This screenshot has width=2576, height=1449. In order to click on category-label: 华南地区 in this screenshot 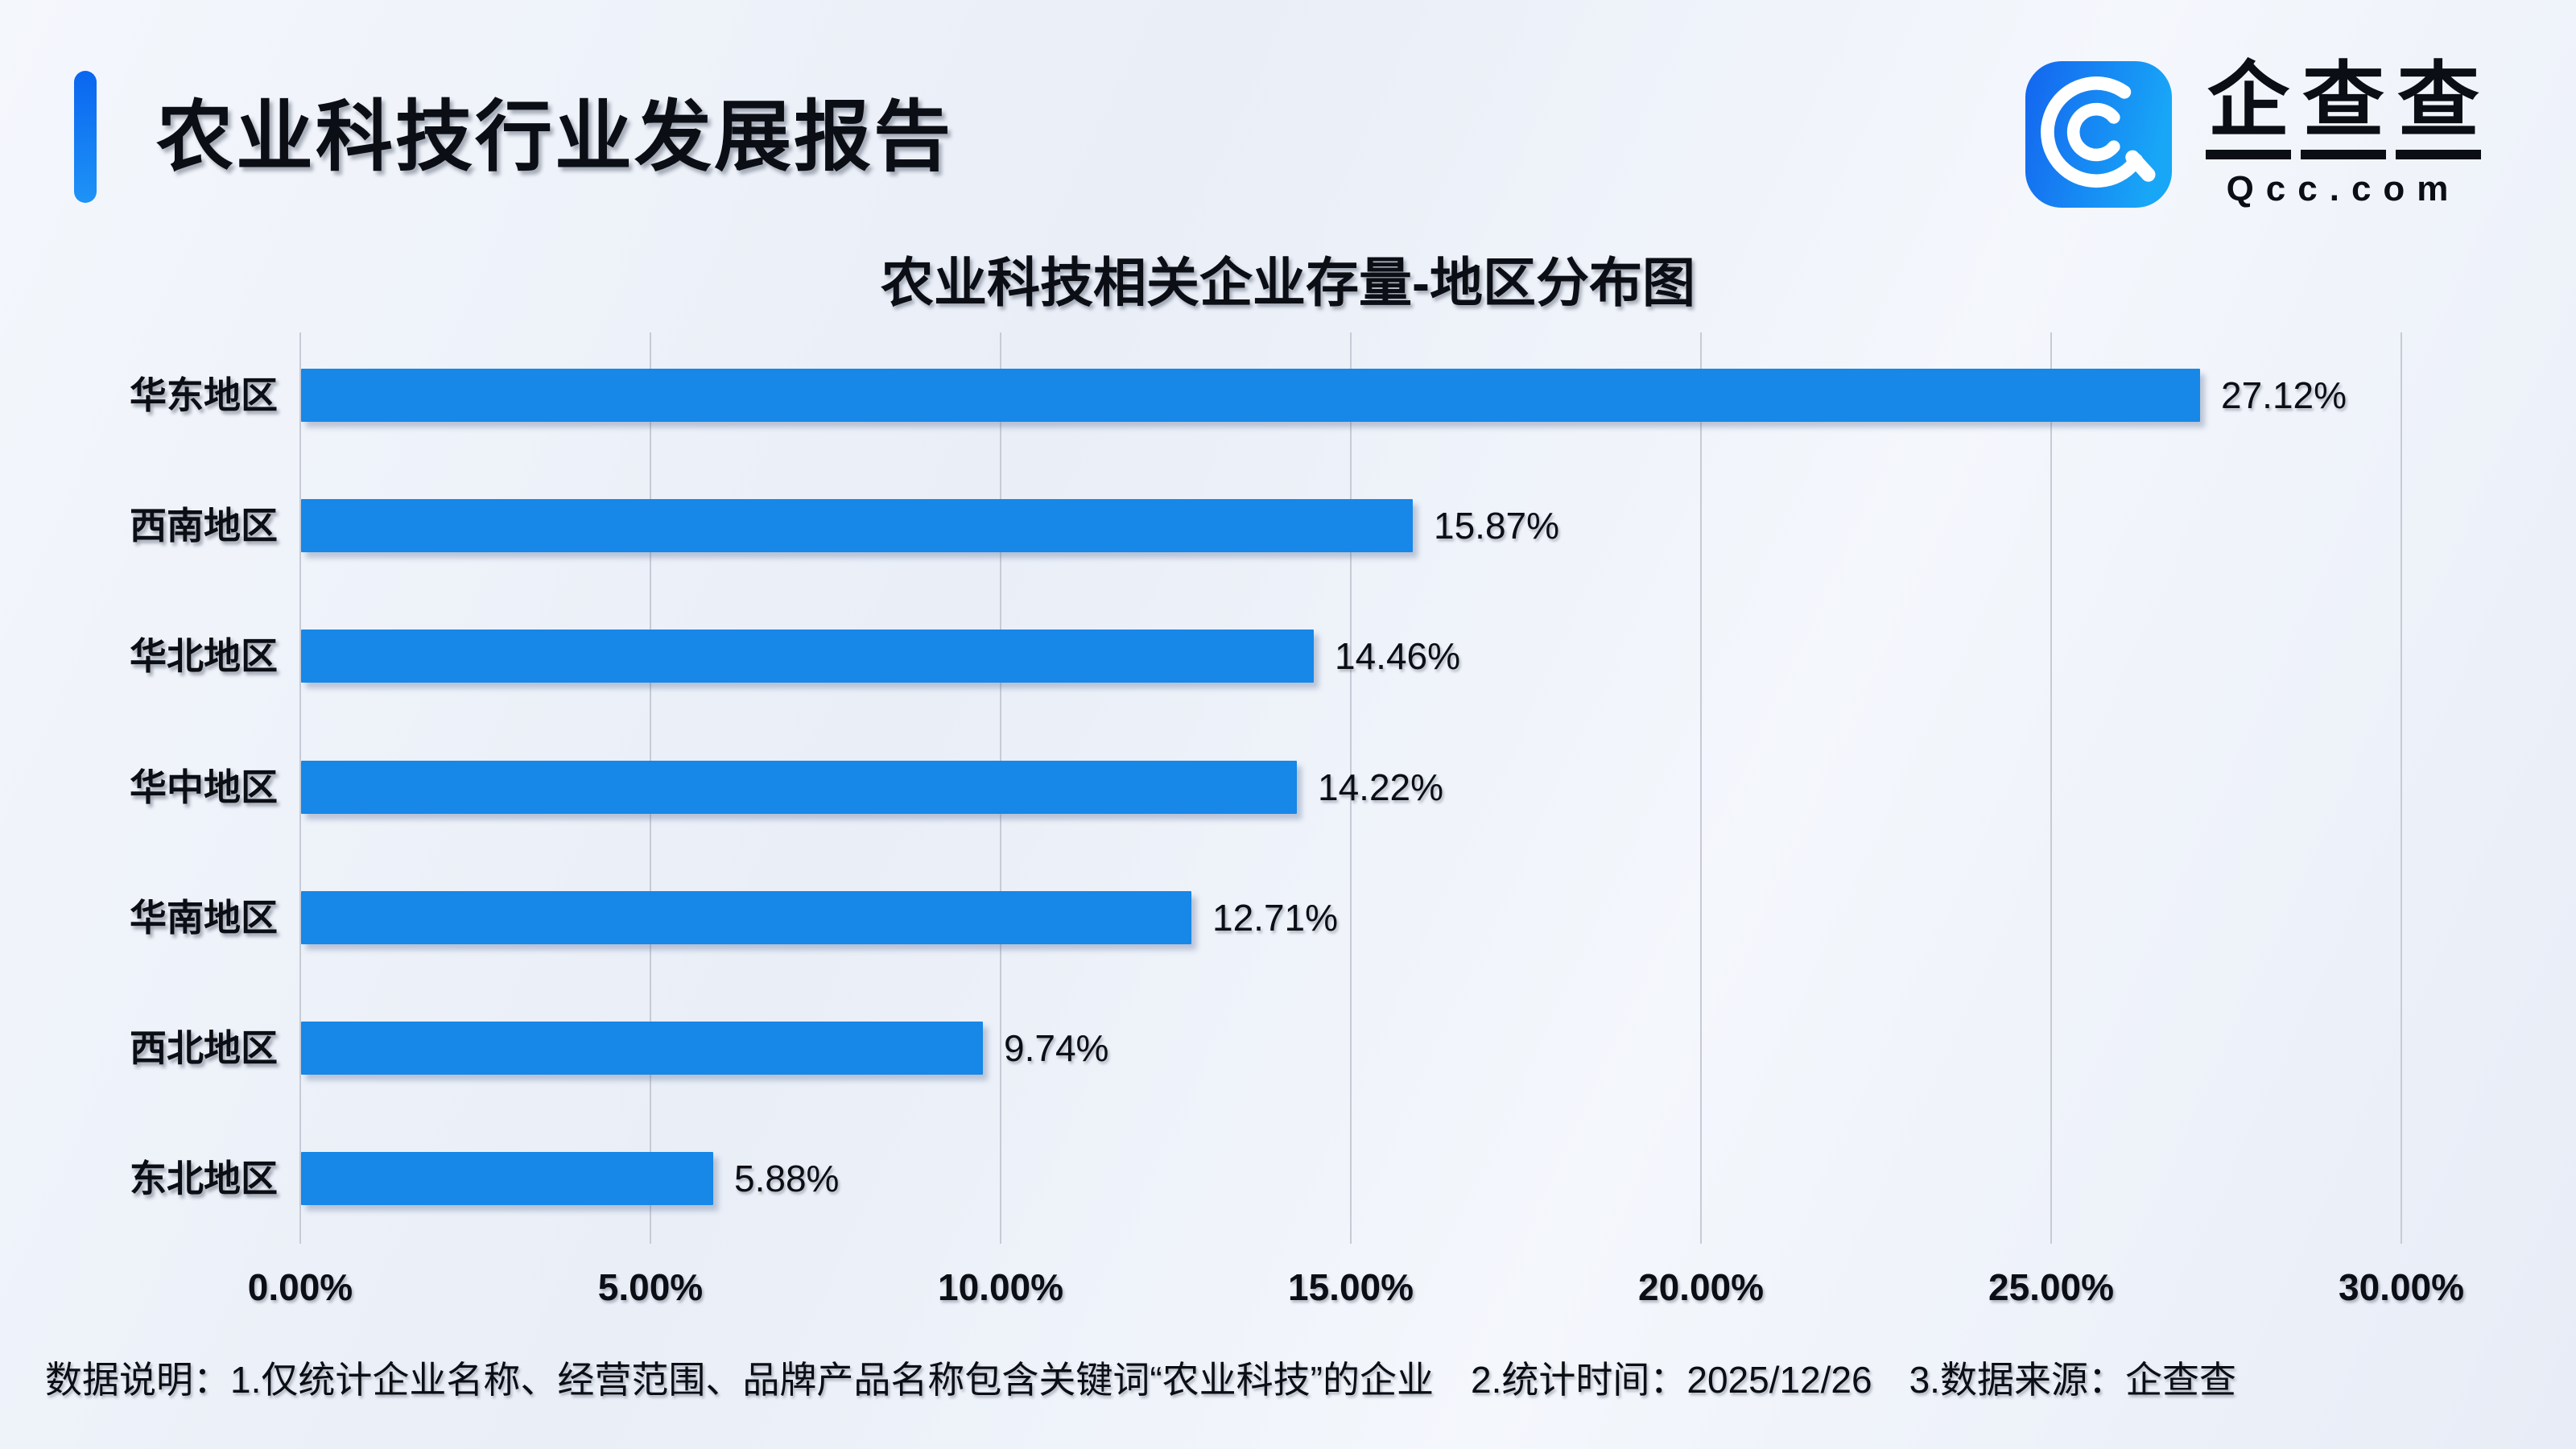, I will do `click(204, 917)`.